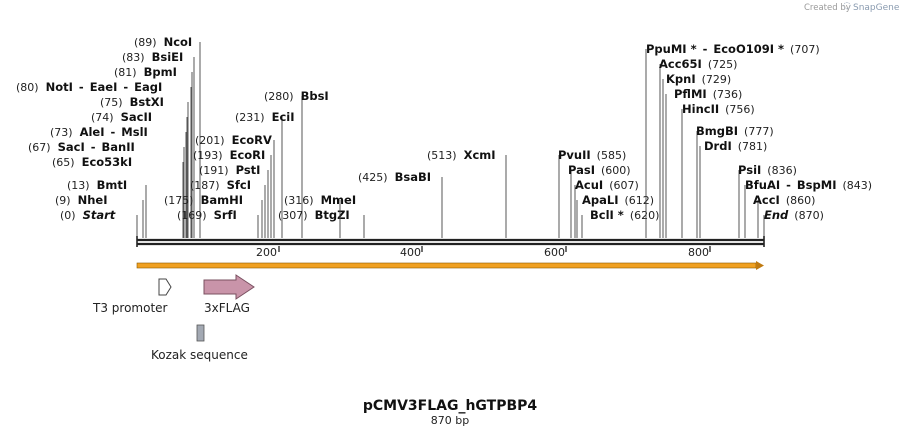 Image resolution: width=901 pixels, height=436 pixels. What do you see at coordinates (373, 177) in the screenshot?
I see `site-position: (425)` at bounding box center [373, 177].